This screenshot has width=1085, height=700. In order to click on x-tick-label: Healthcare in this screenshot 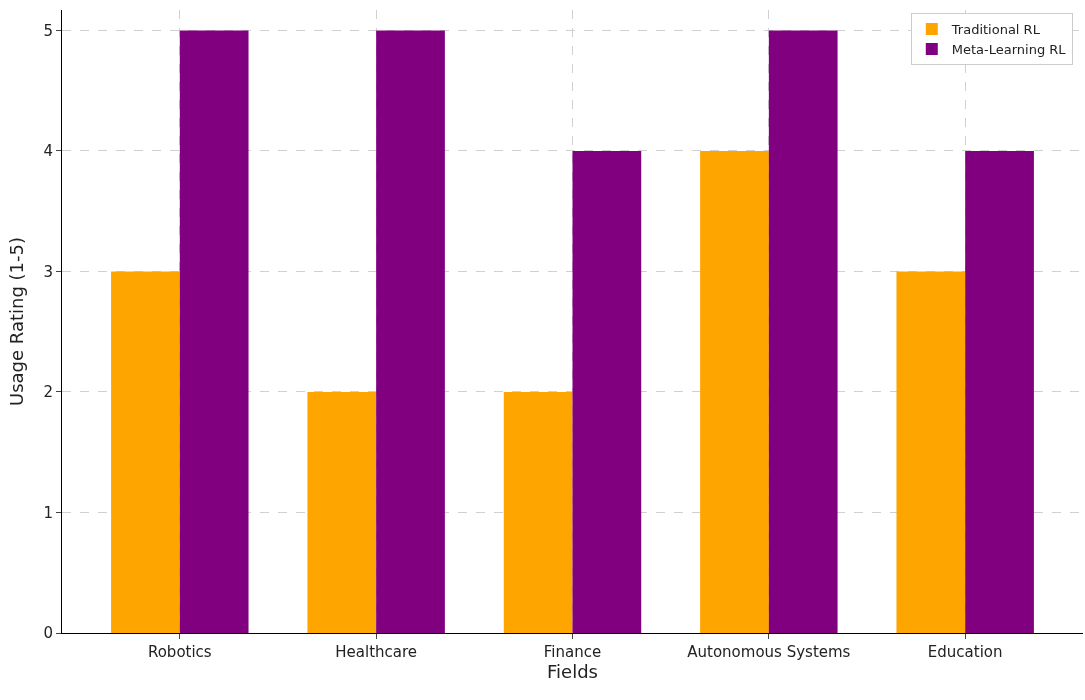, I will do `click(376, 652)`.